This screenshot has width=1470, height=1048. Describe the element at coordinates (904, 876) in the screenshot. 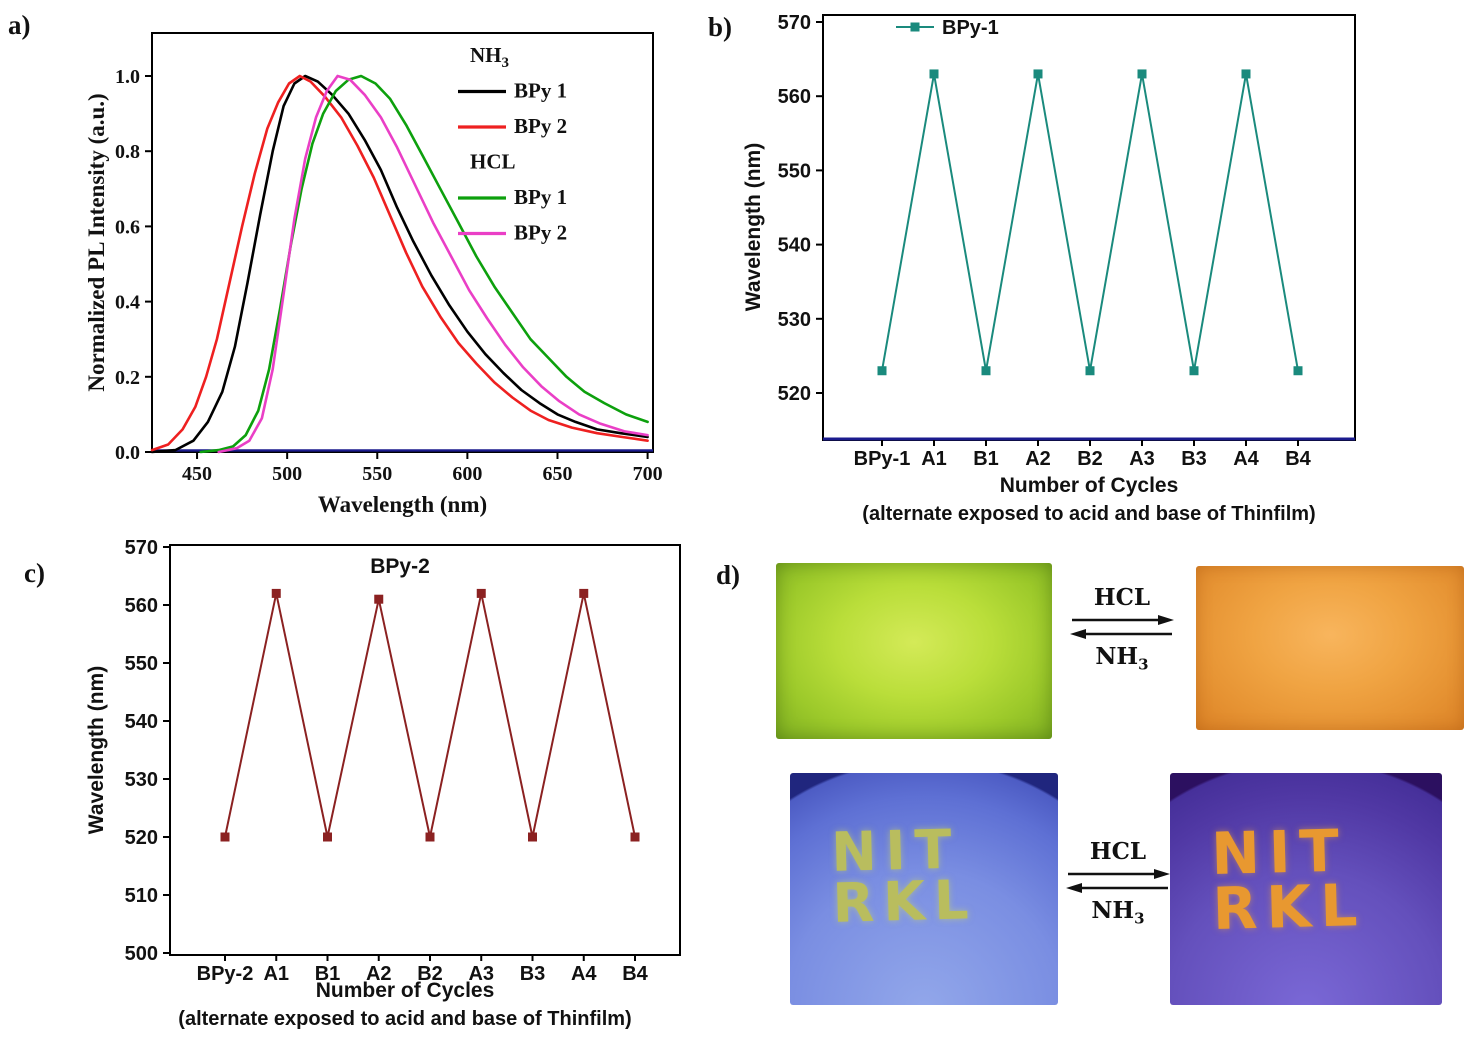

I see `stamp-text-base: NIT RKL` at that location.